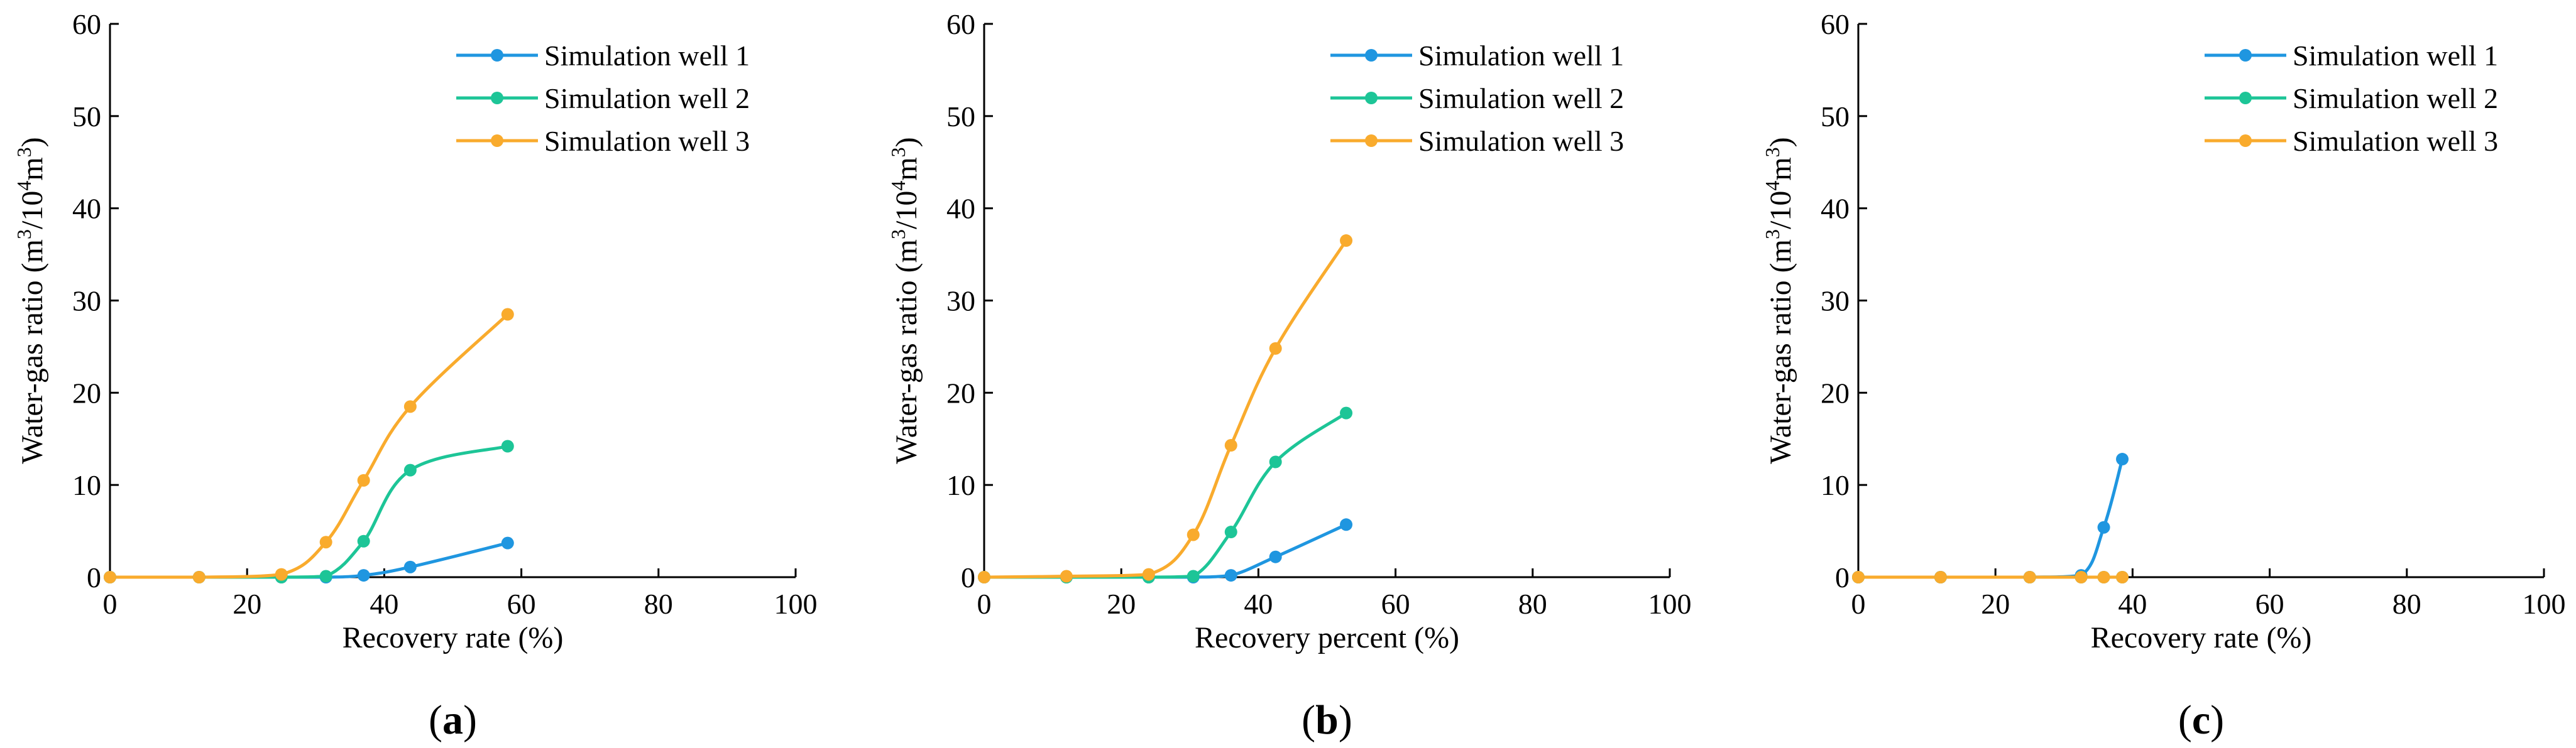 The height and width of the screenshot is (748, 2576). I want to click on panel-label: (b), so click(1327, 720).